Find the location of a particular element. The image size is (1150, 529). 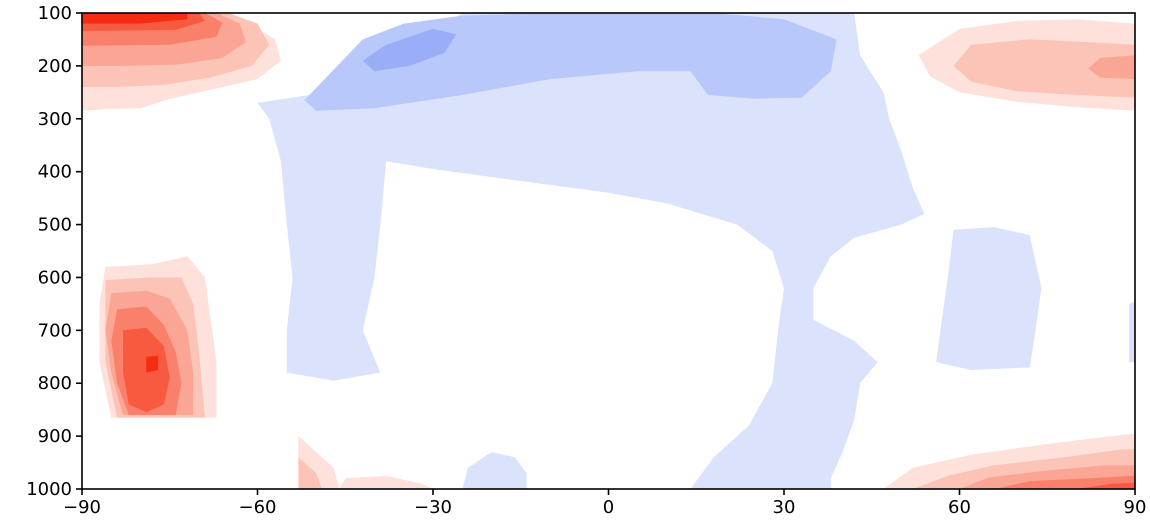

y-tick-label: 200 is located at coordinates (55, 66).